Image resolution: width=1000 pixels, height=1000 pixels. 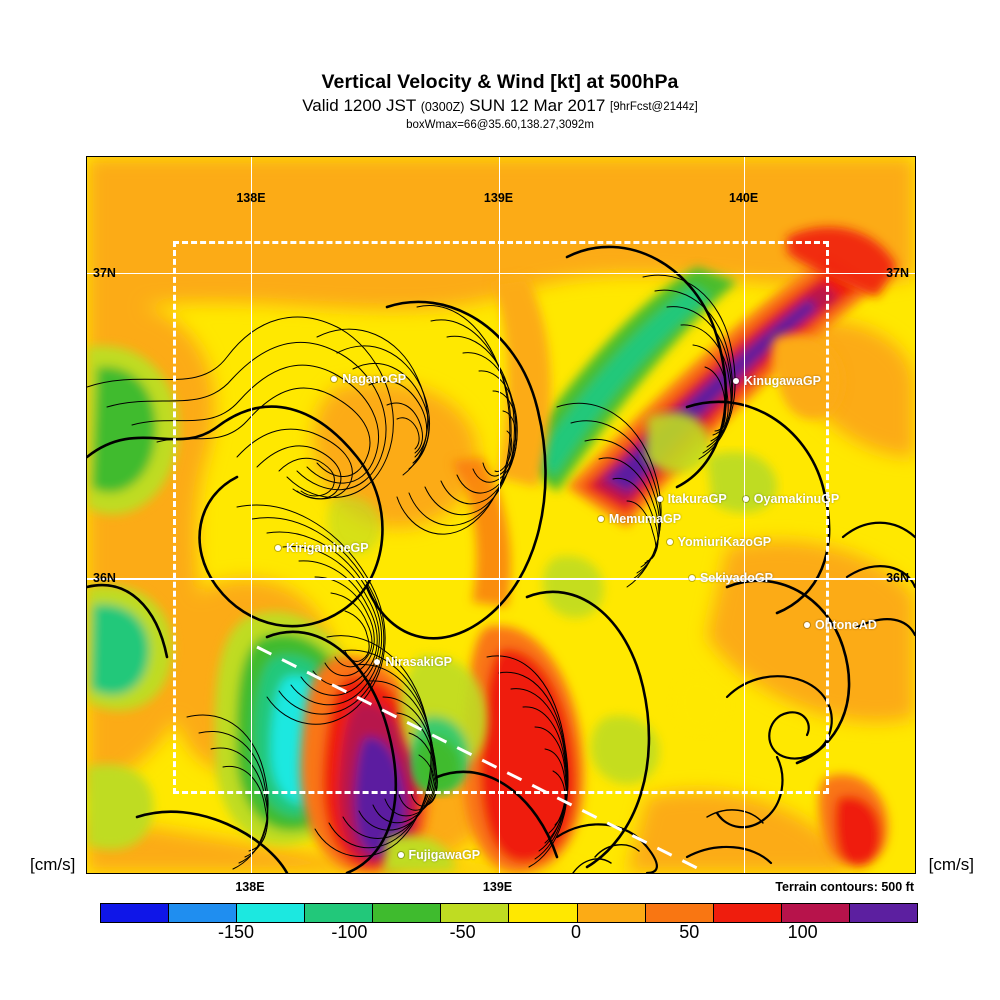 I want to click on station-marker: FujigawaGP, so click(x=439, y=855).